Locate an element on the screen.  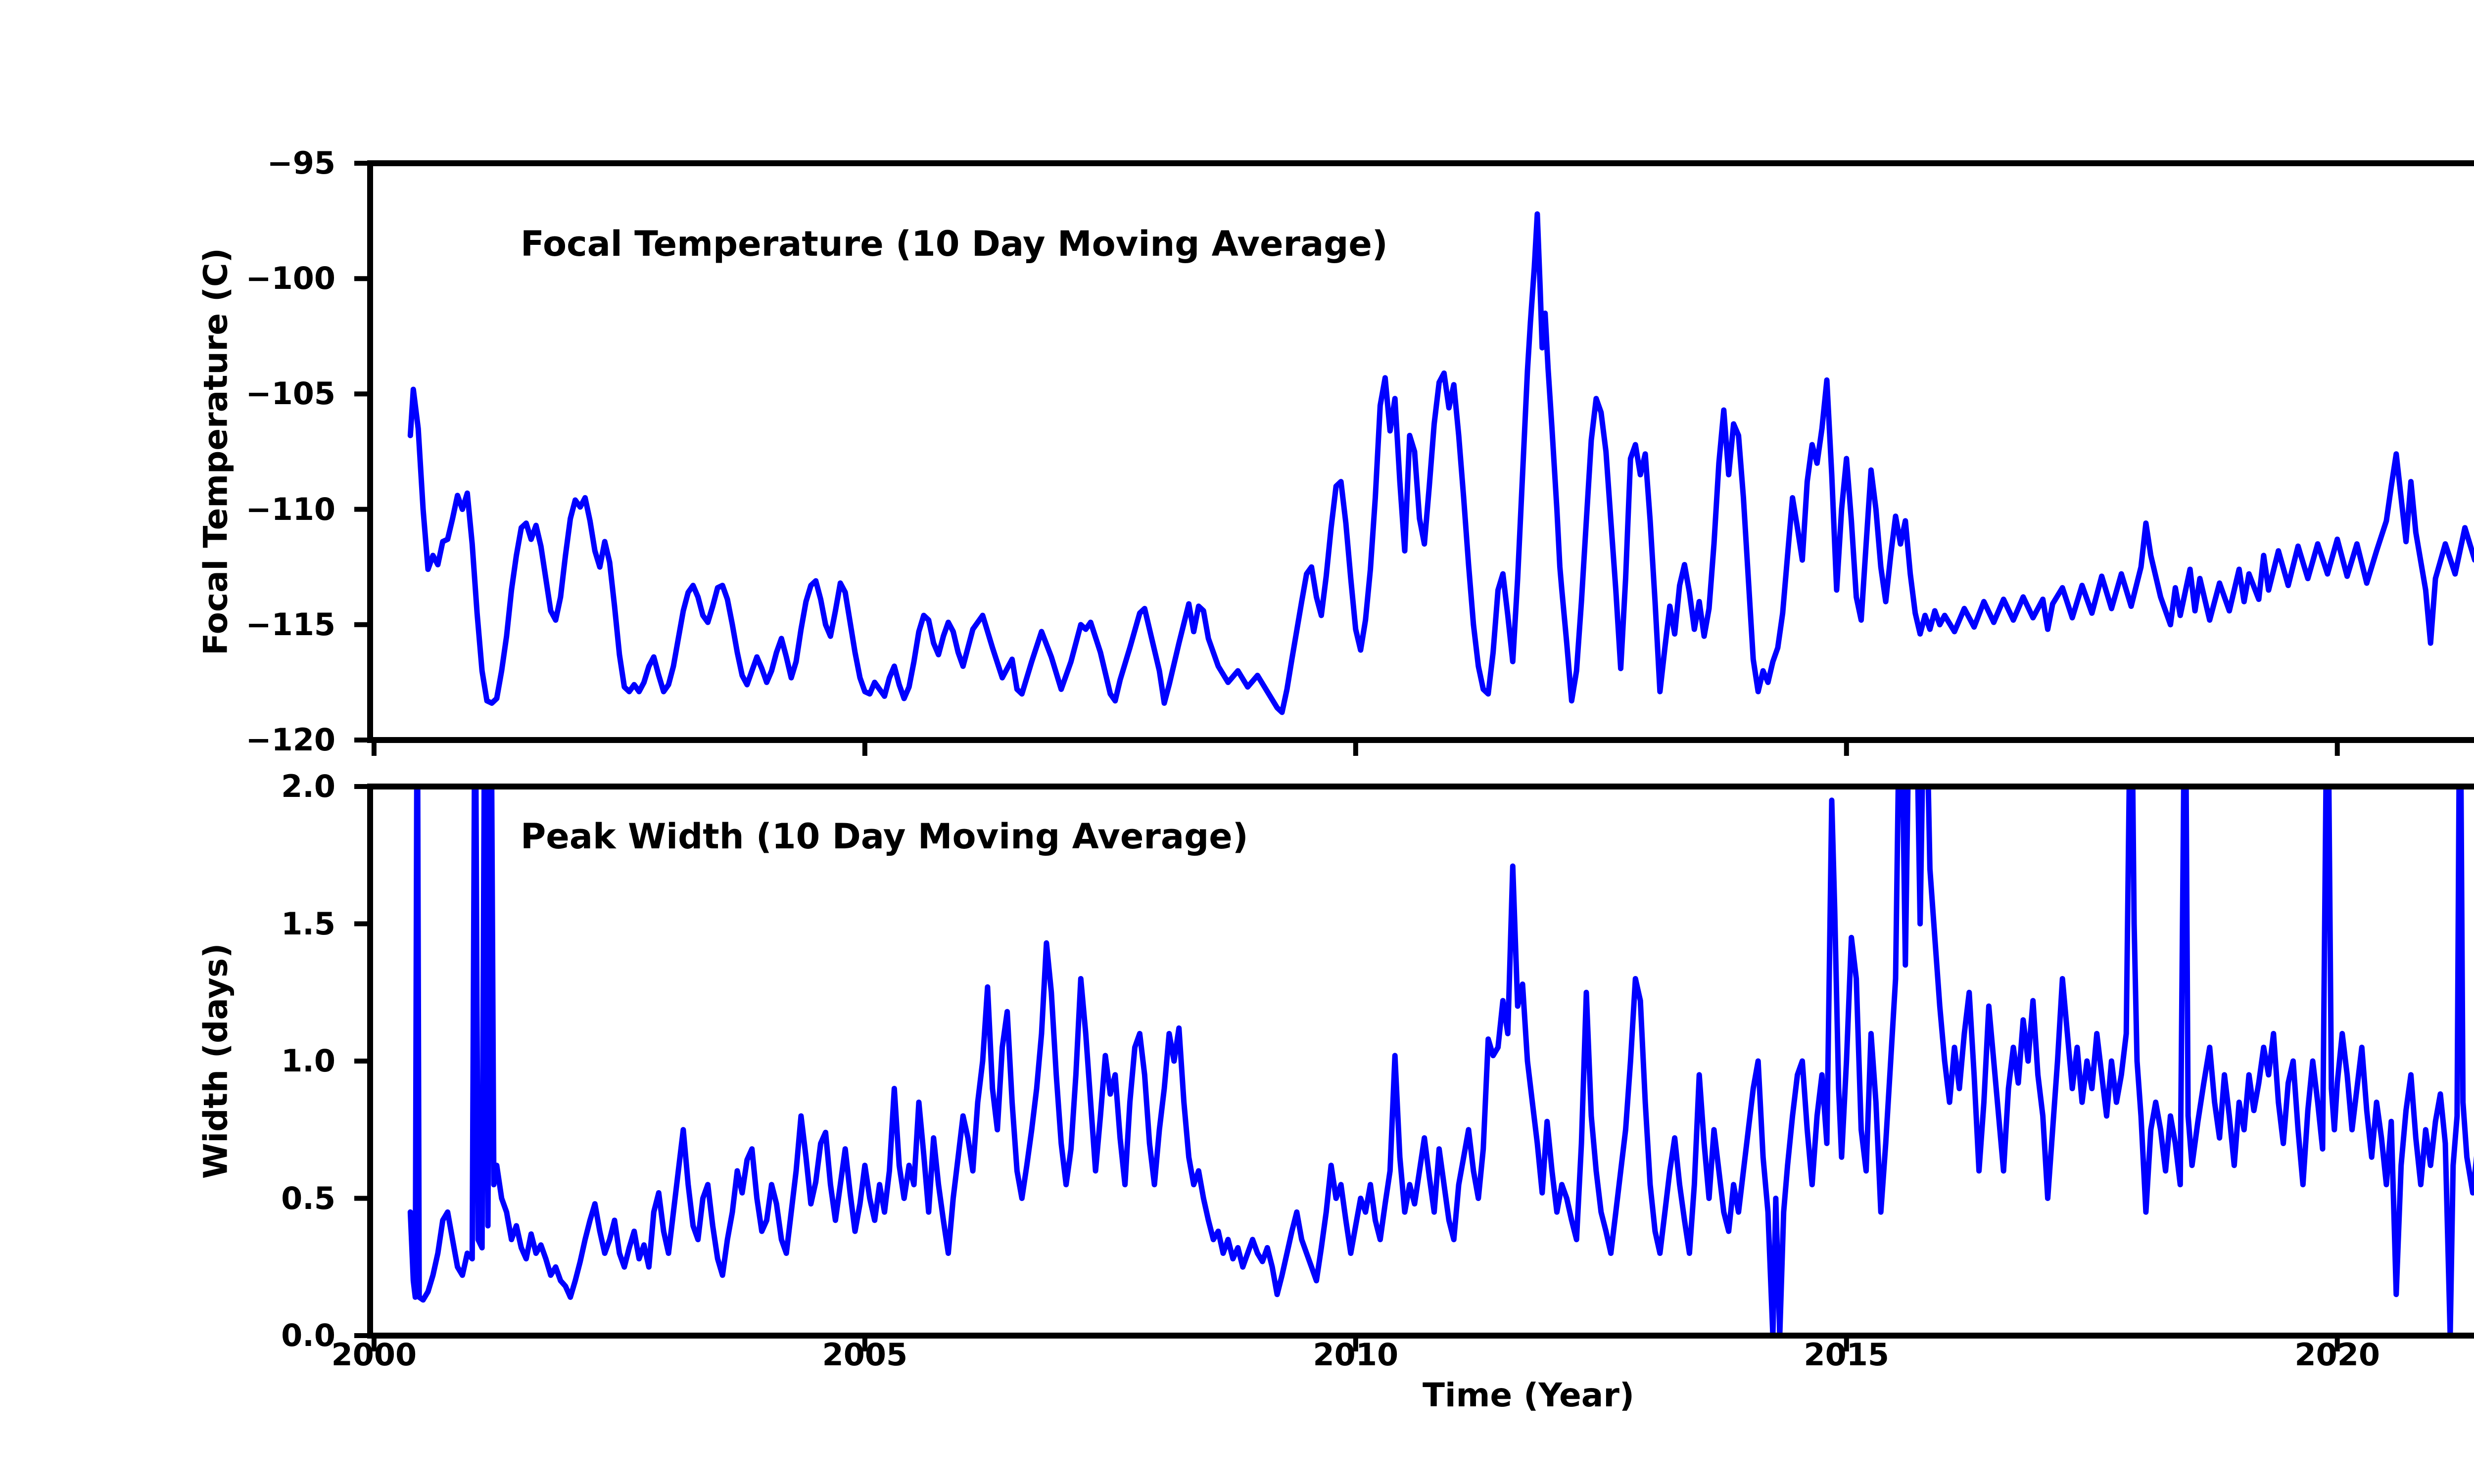
top-y-tick-label: −115 is located at coordinates (290, 624).